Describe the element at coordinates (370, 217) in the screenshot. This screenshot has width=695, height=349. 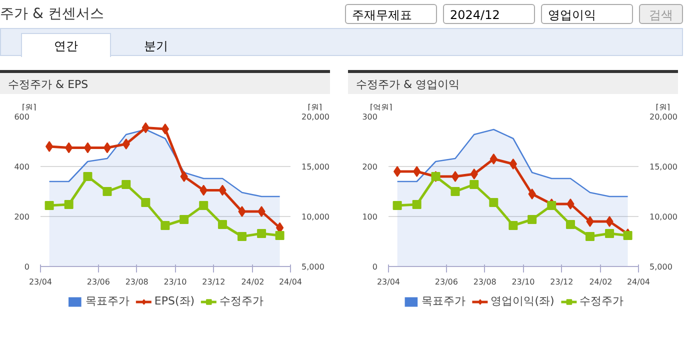
I see `y-tick-label: 100` at that location.